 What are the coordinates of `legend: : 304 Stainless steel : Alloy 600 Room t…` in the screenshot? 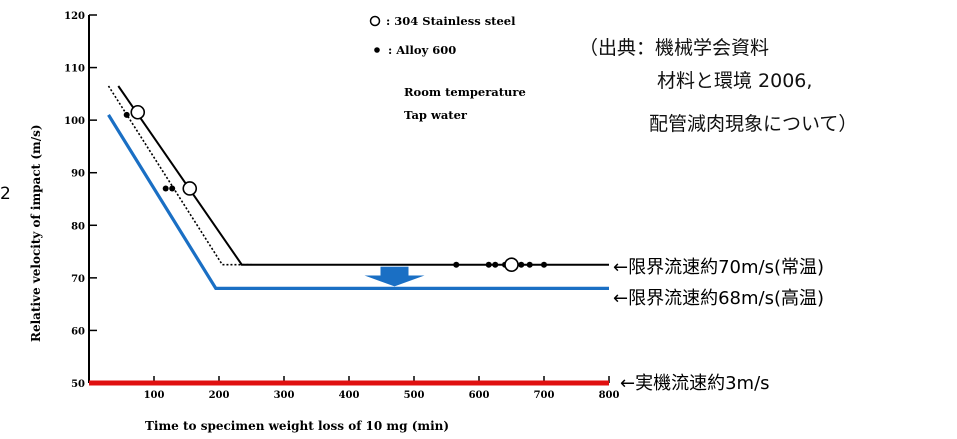 It's located at (447, 68).